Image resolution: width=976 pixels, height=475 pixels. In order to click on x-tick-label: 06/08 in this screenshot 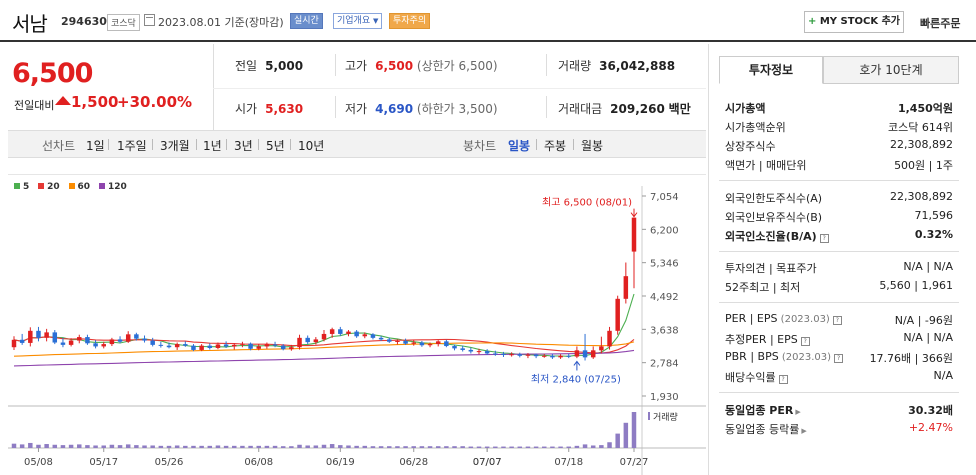, I will do `click(258, 462)`.